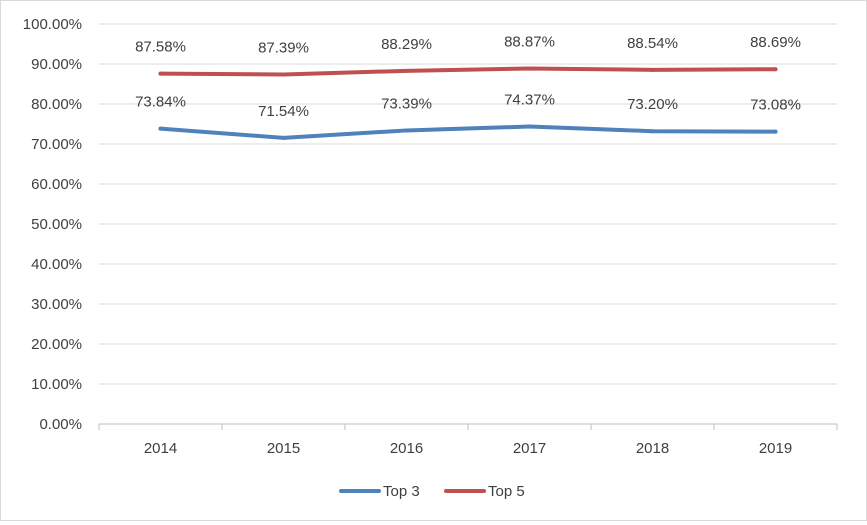 The height and width of the screenshot is (525, 867). I want to click on legend-label: Top 3, so click(401, 491).